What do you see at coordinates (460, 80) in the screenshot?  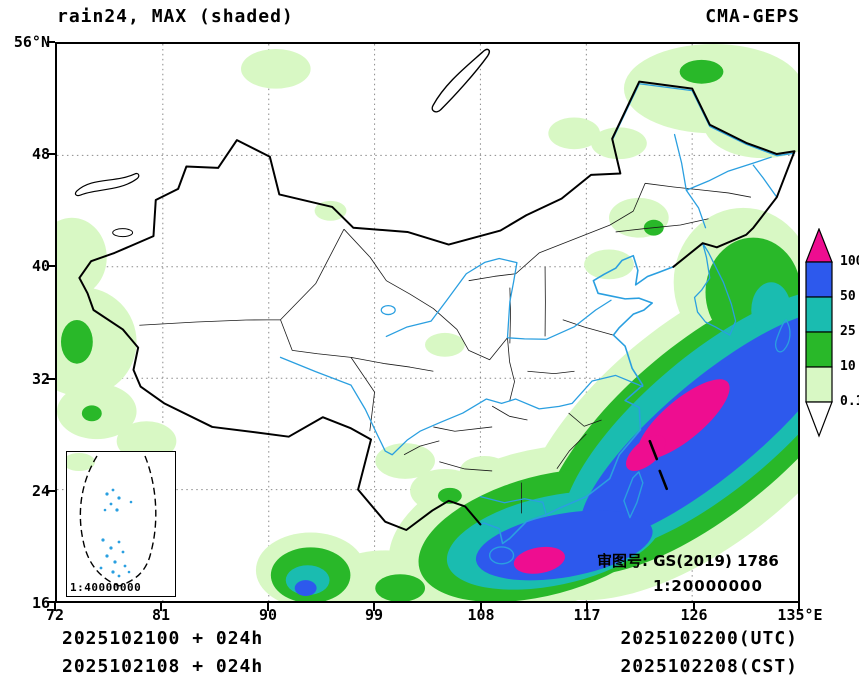 I see `lake-baikal` at bounding box center [460, 80].